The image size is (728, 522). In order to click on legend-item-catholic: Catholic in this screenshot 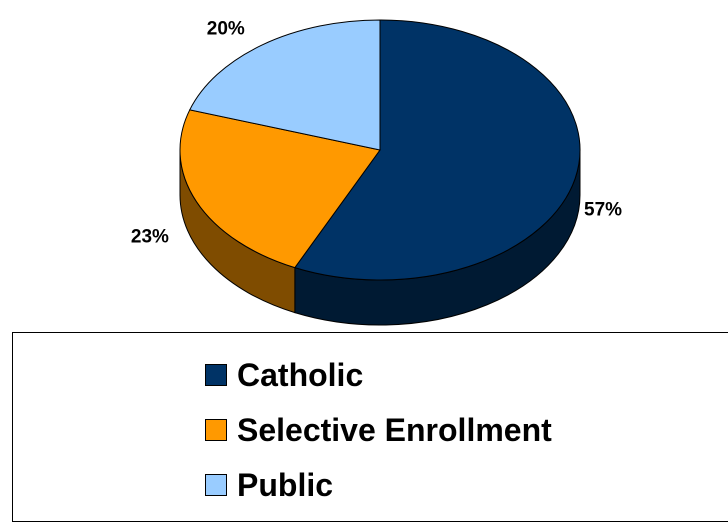, I will do `click(284, 375)`.